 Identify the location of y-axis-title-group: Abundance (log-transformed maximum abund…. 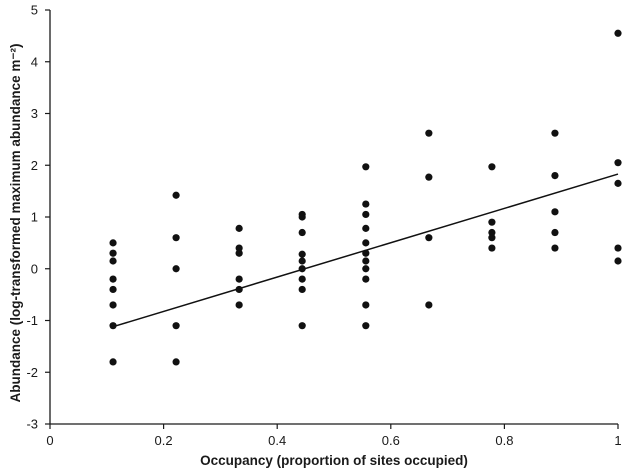
(15, 223).